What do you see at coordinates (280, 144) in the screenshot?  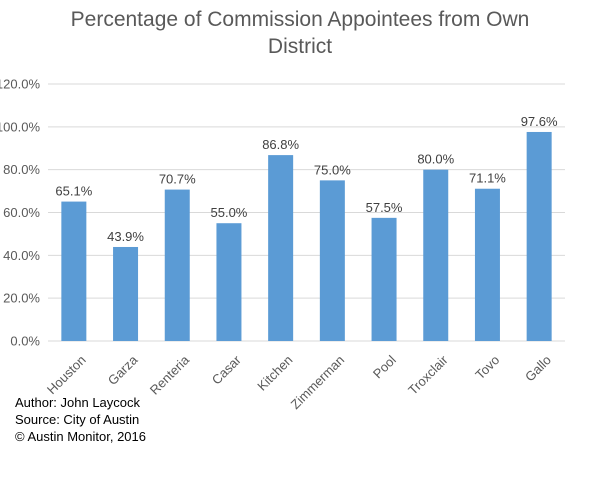 I see `data-label: 86.8%` at bounding box center [280, 144].